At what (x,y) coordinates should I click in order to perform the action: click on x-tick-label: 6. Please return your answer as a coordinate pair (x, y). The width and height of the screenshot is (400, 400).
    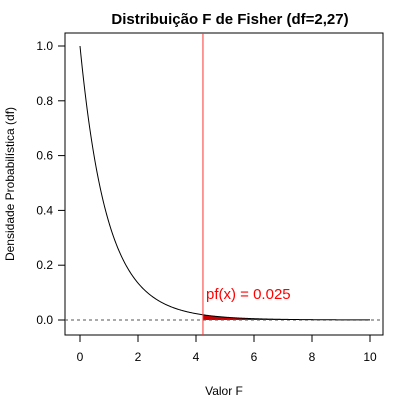
    Looking at the image, I should click on (254, 357).